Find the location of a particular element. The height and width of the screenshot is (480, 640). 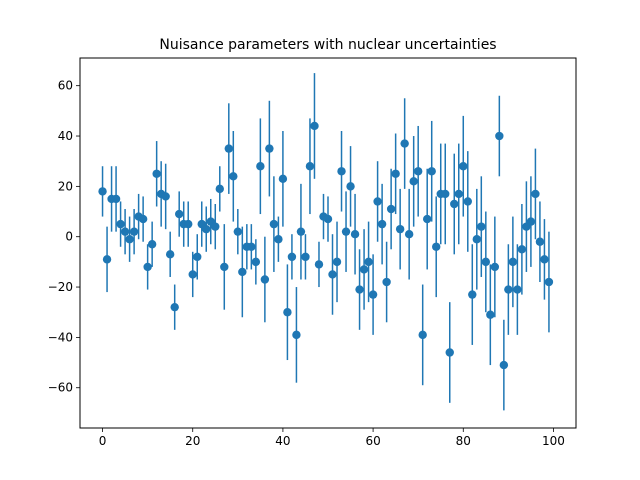

x-tick-label: 20 is located at coordinates (192, 441).